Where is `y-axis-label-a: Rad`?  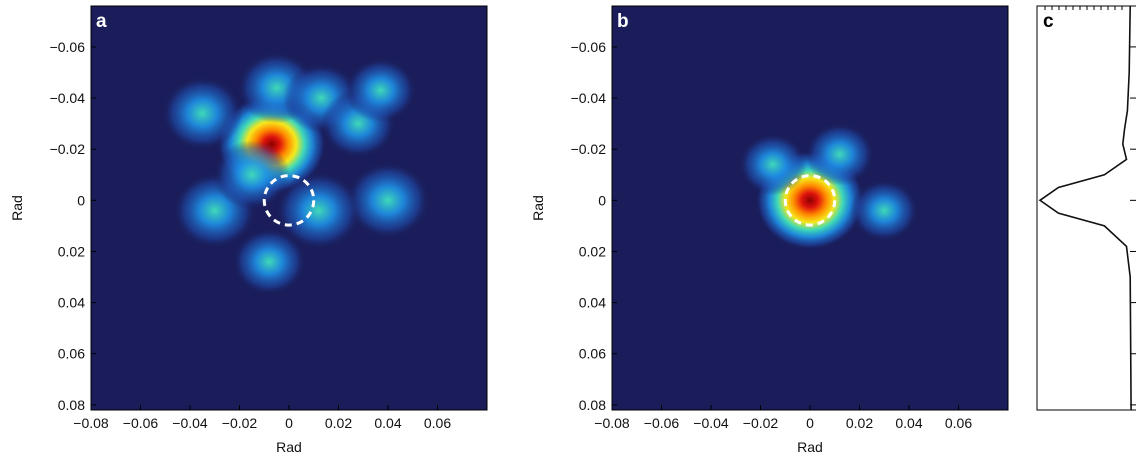
y-axis-label-a: Rad is located at coordinates (17, 208).